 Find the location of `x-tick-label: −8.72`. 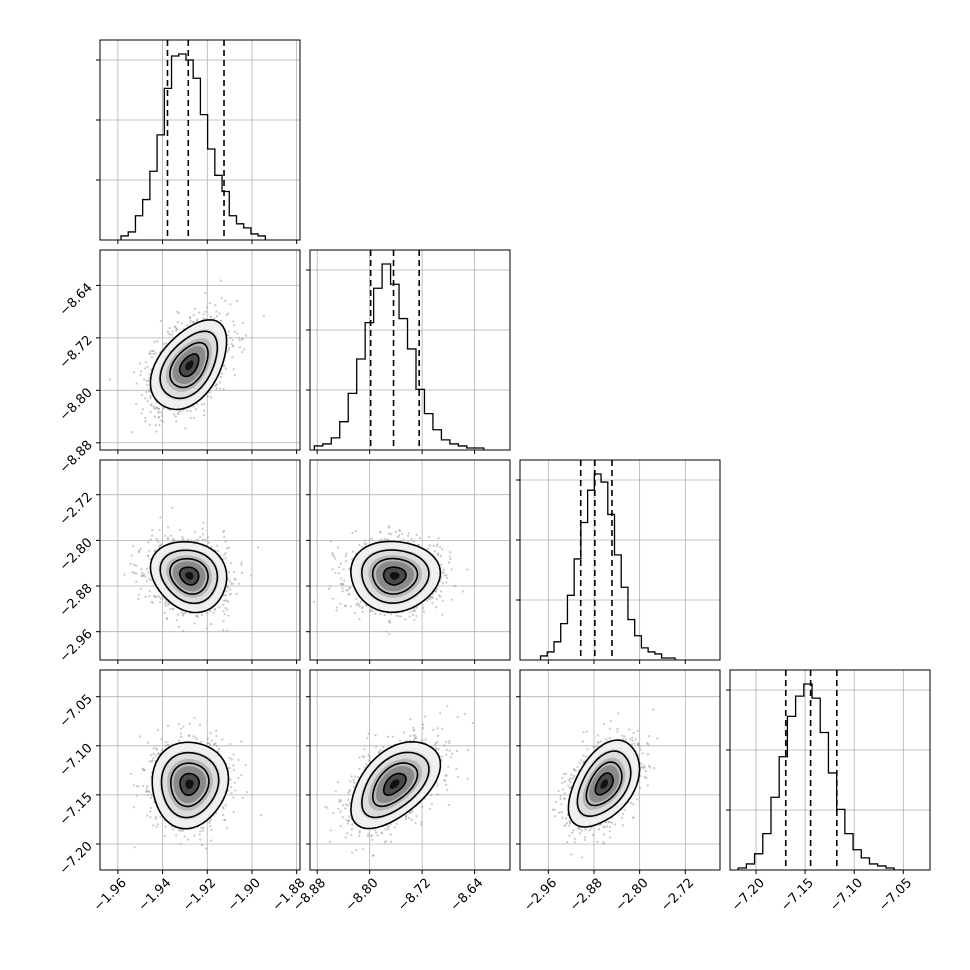

x-tick-label: −8.72 is located at coordinates (414, 895).